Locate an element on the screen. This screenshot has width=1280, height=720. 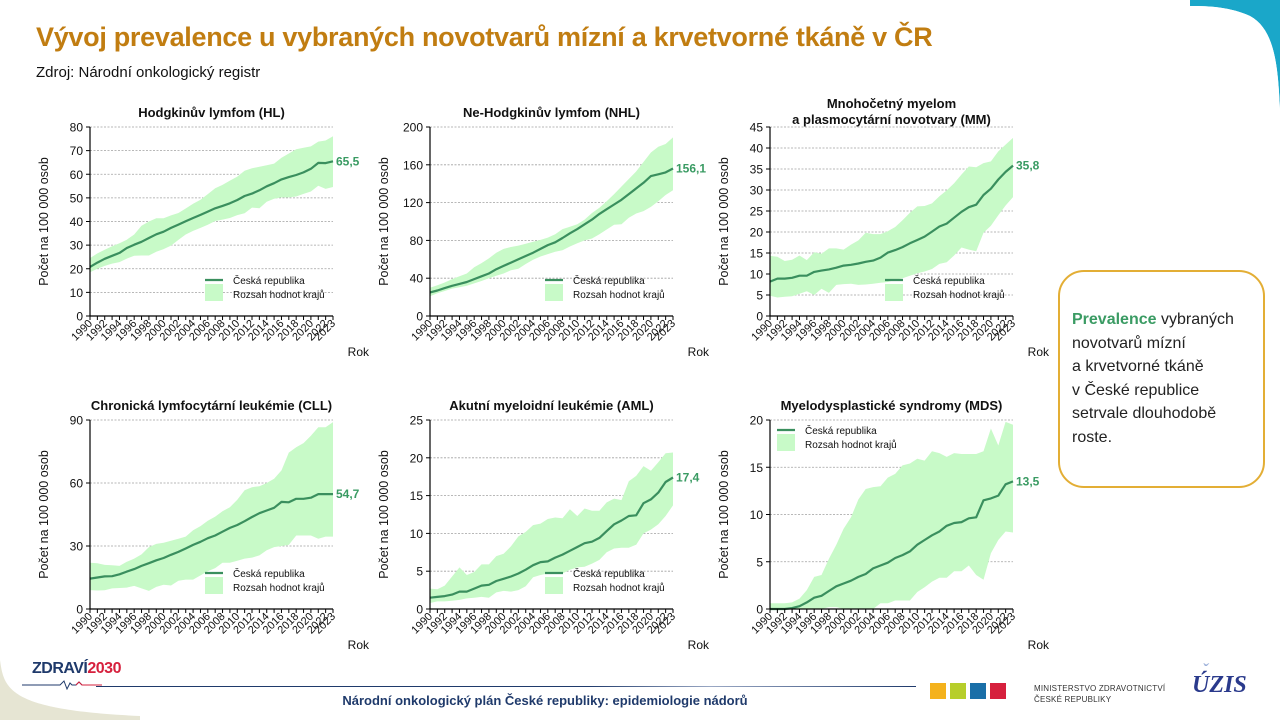
y-tick-label: 160 is located at coordinates (413, 165).